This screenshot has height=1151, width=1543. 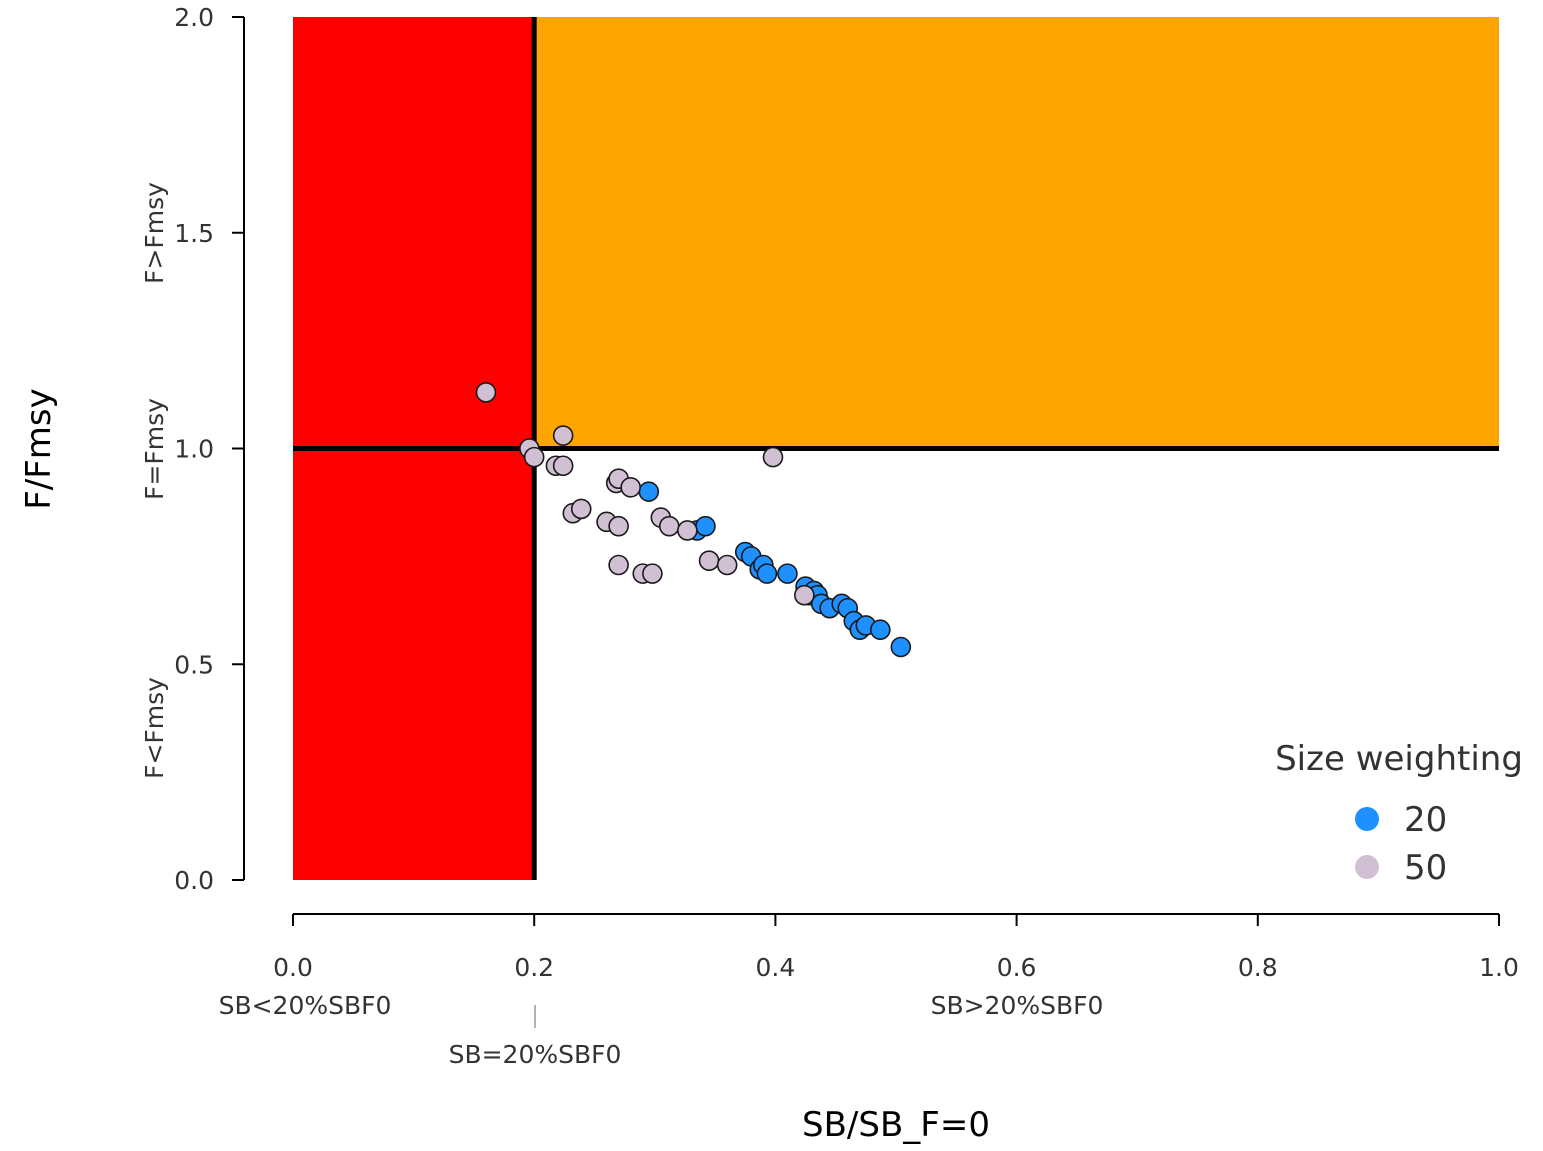 What do you see at coordinates (194, 233) in the screenshot?
I see `y-tick-label: 1.5` at bounding box center [194, 233].